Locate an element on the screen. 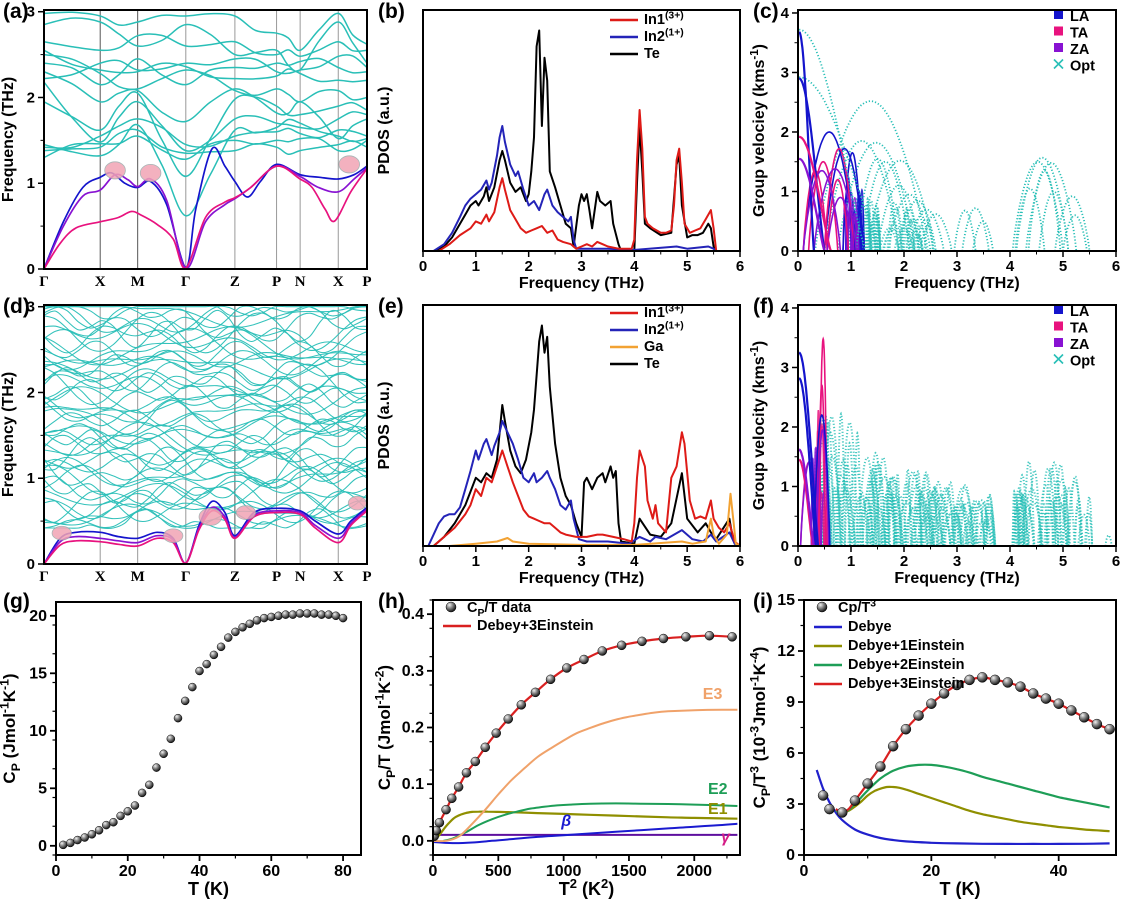 This screenshot has height=905, width=1126. svg-text: 60 is located at coordinates (271, 871).